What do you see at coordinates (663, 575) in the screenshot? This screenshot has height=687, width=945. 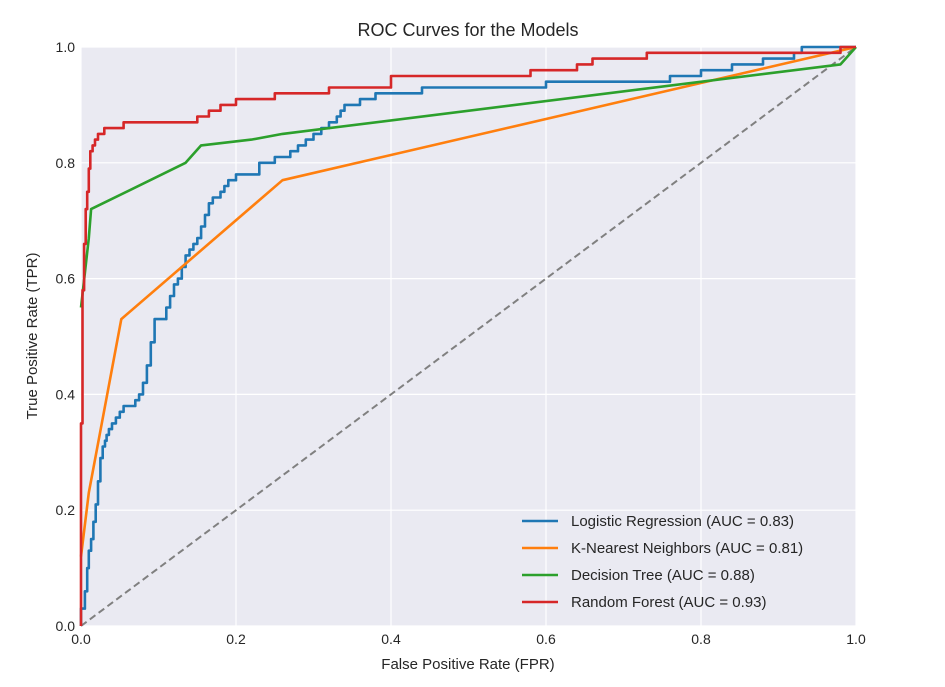 I see `legend-entry: Decision Tree (AUC = 0.88)` at bounding box center [663, 575].